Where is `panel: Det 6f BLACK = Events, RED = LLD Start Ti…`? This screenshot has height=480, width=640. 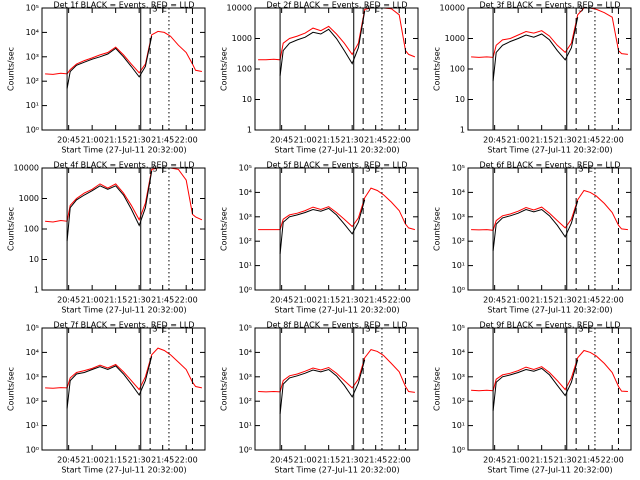
panel: Det 6f BLACK = Events, RED = LLD Start Ti… is located at coordinates (532, 238).